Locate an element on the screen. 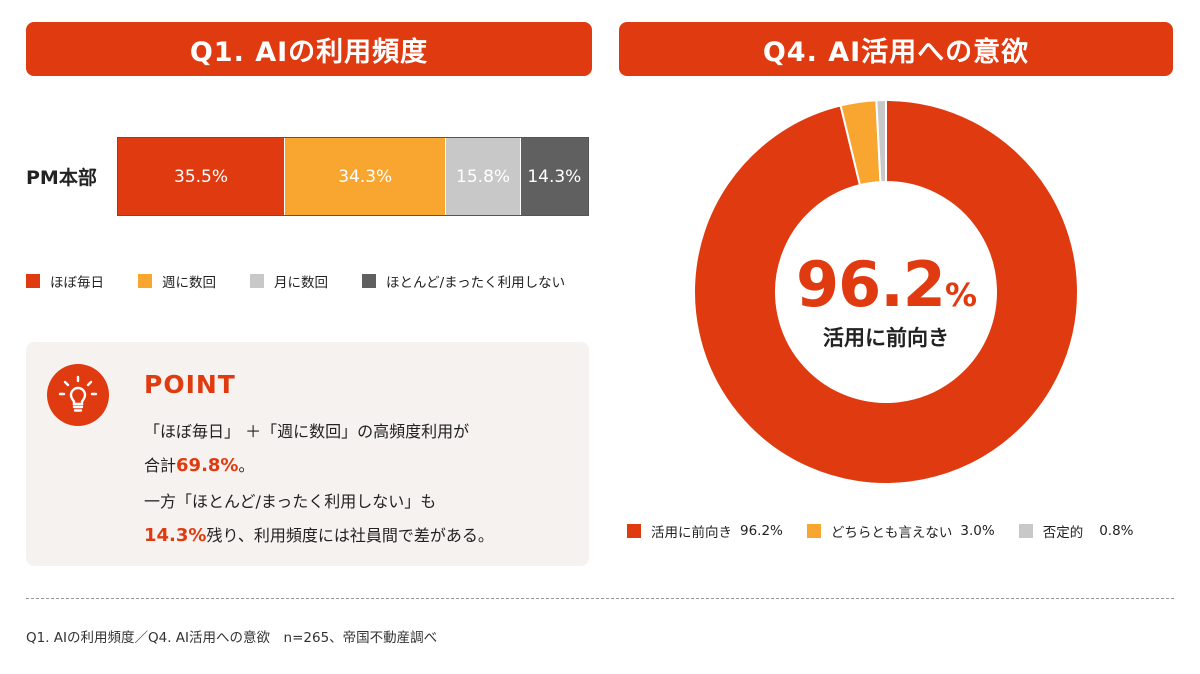  footer-divider is located at coordinates (600, 598).